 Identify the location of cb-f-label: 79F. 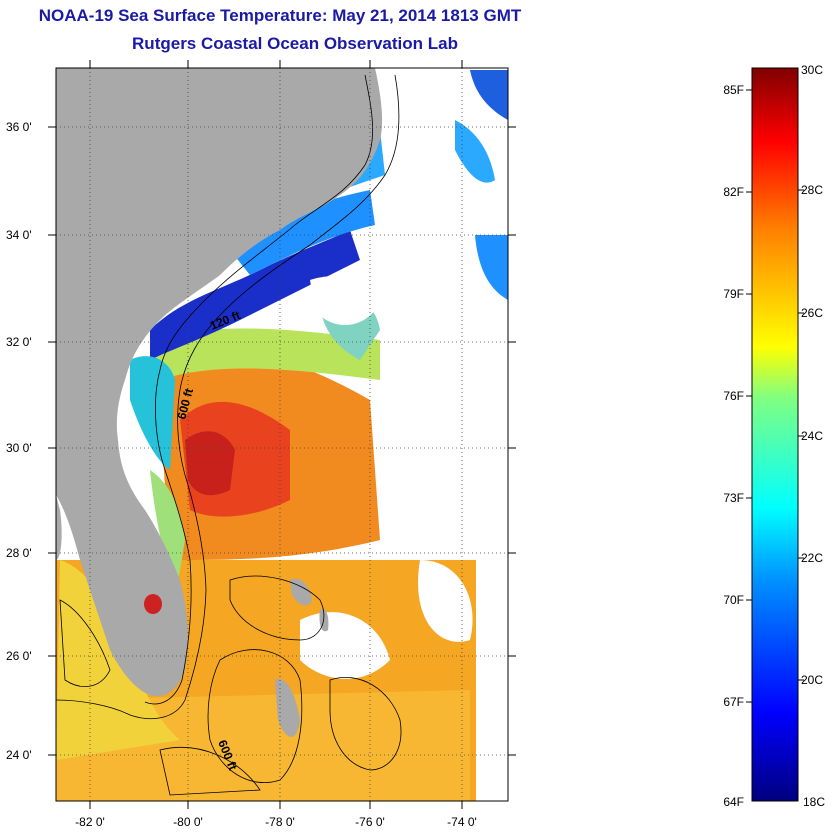
(733, 294).